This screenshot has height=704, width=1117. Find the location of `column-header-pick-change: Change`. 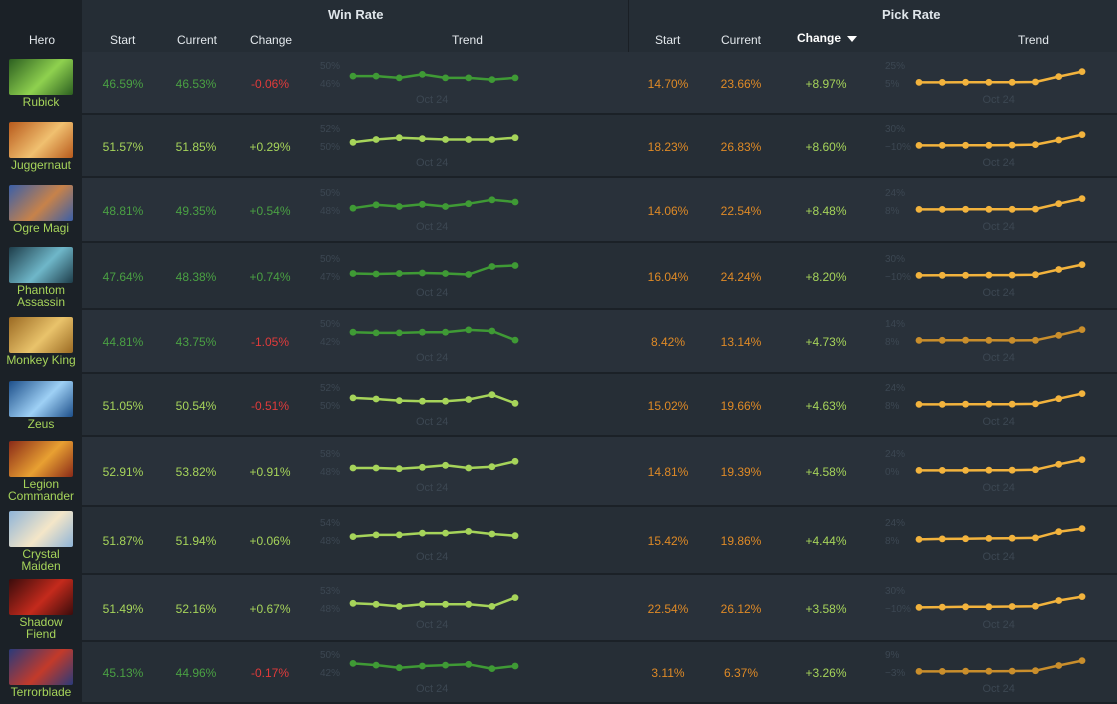

column-header-pick-change: Change is located at coordinates (827, 38).